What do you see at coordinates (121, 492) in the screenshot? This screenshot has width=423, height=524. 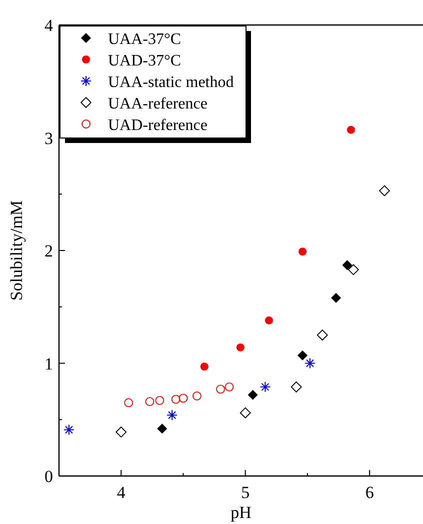 I see `x-tick-label: 4` at bounding box center [121, 492].